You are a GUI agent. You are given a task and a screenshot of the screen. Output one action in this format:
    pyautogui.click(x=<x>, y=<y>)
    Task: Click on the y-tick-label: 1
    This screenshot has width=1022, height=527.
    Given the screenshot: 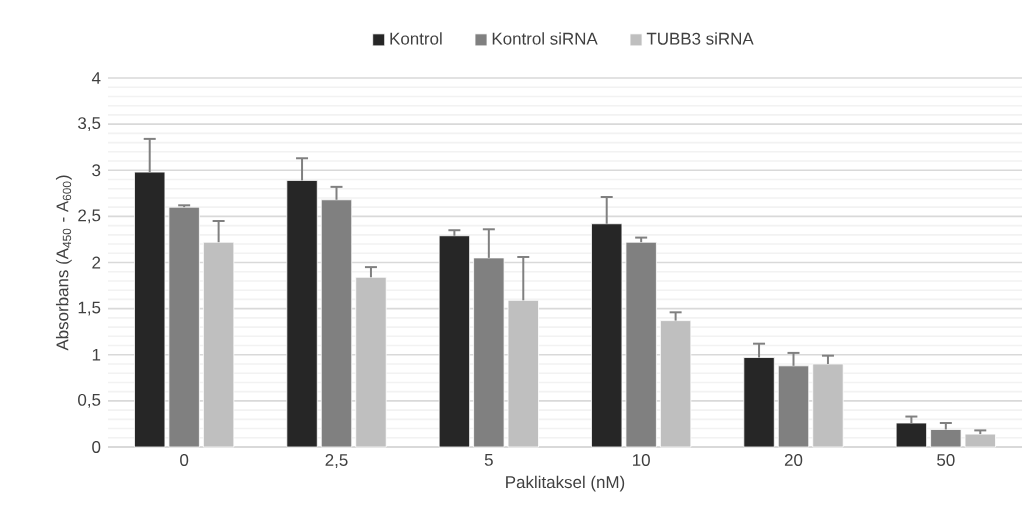 What is the action you would take?
    pyautogui.click(x=96, y=354)
    